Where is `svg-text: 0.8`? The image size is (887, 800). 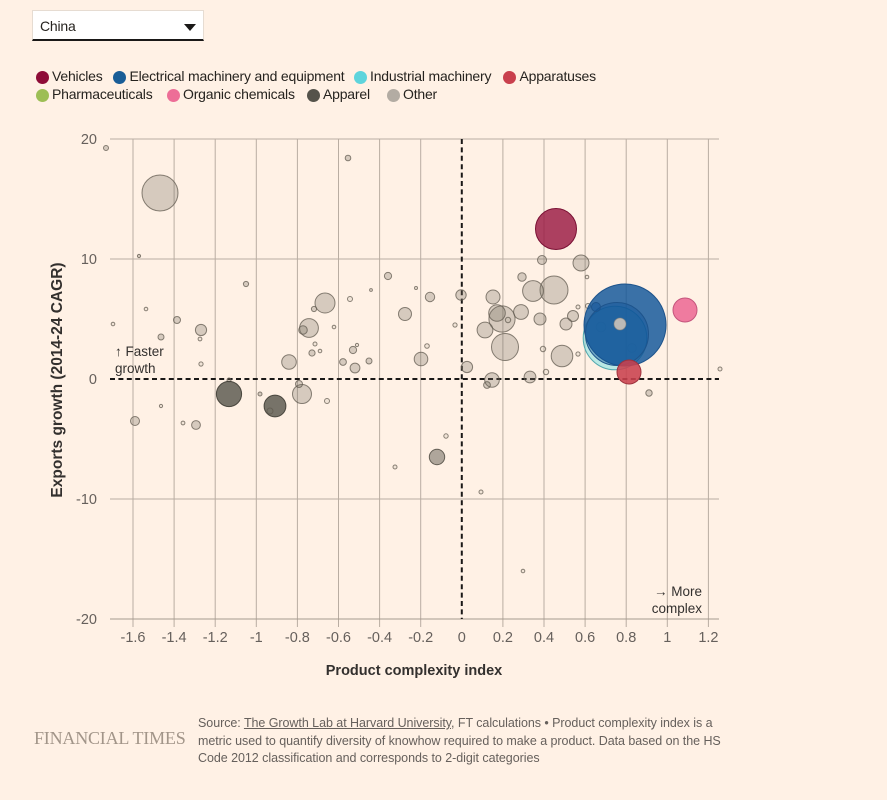
svg-text: 0.8 is located at coordinates (626, 638).